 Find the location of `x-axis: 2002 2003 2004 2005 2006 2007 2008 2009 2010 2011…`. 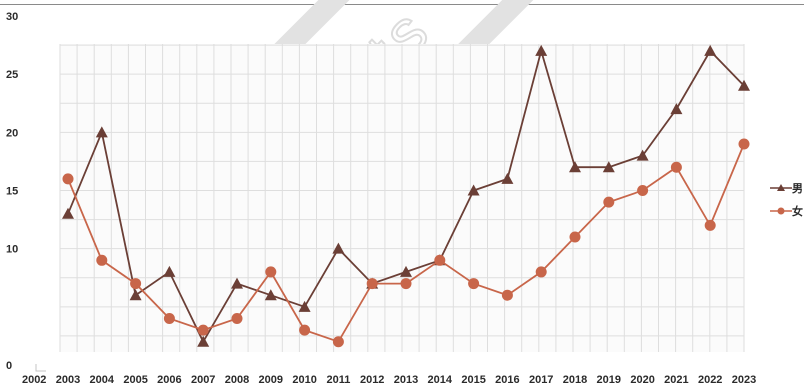

x-axis: 2002 2003 2004 2005 2006 2007 2008 2009 2010 2011… is located at coordinates (389, 380).